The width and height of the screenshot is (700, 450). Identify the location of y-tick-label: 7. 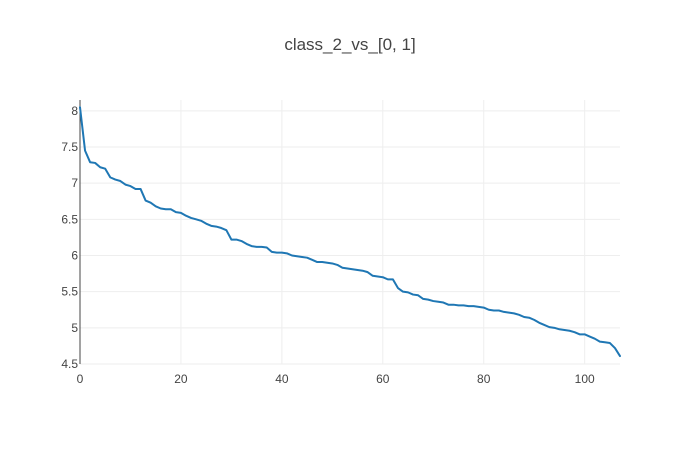
(74, 183).